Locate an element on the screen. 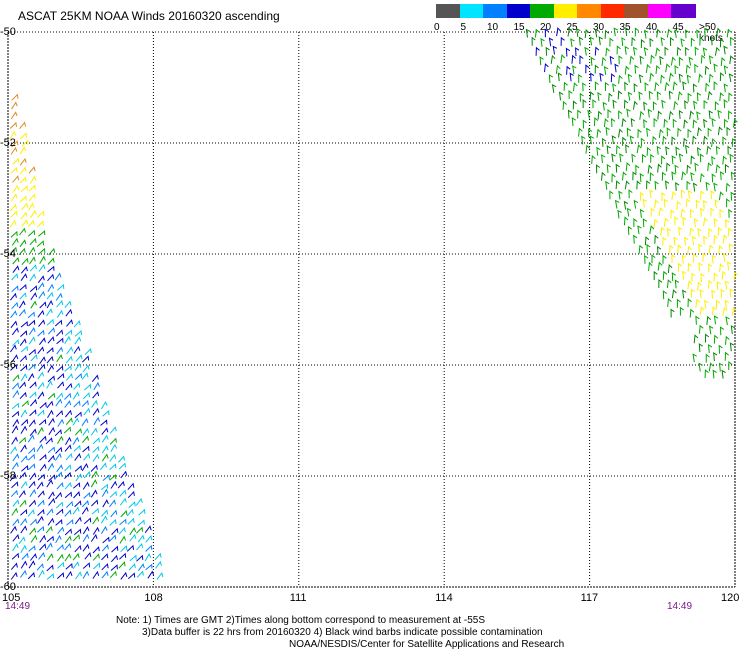 The image size is (740, 651). lon-tick-label: 117 is located at coordinates (589, 598).